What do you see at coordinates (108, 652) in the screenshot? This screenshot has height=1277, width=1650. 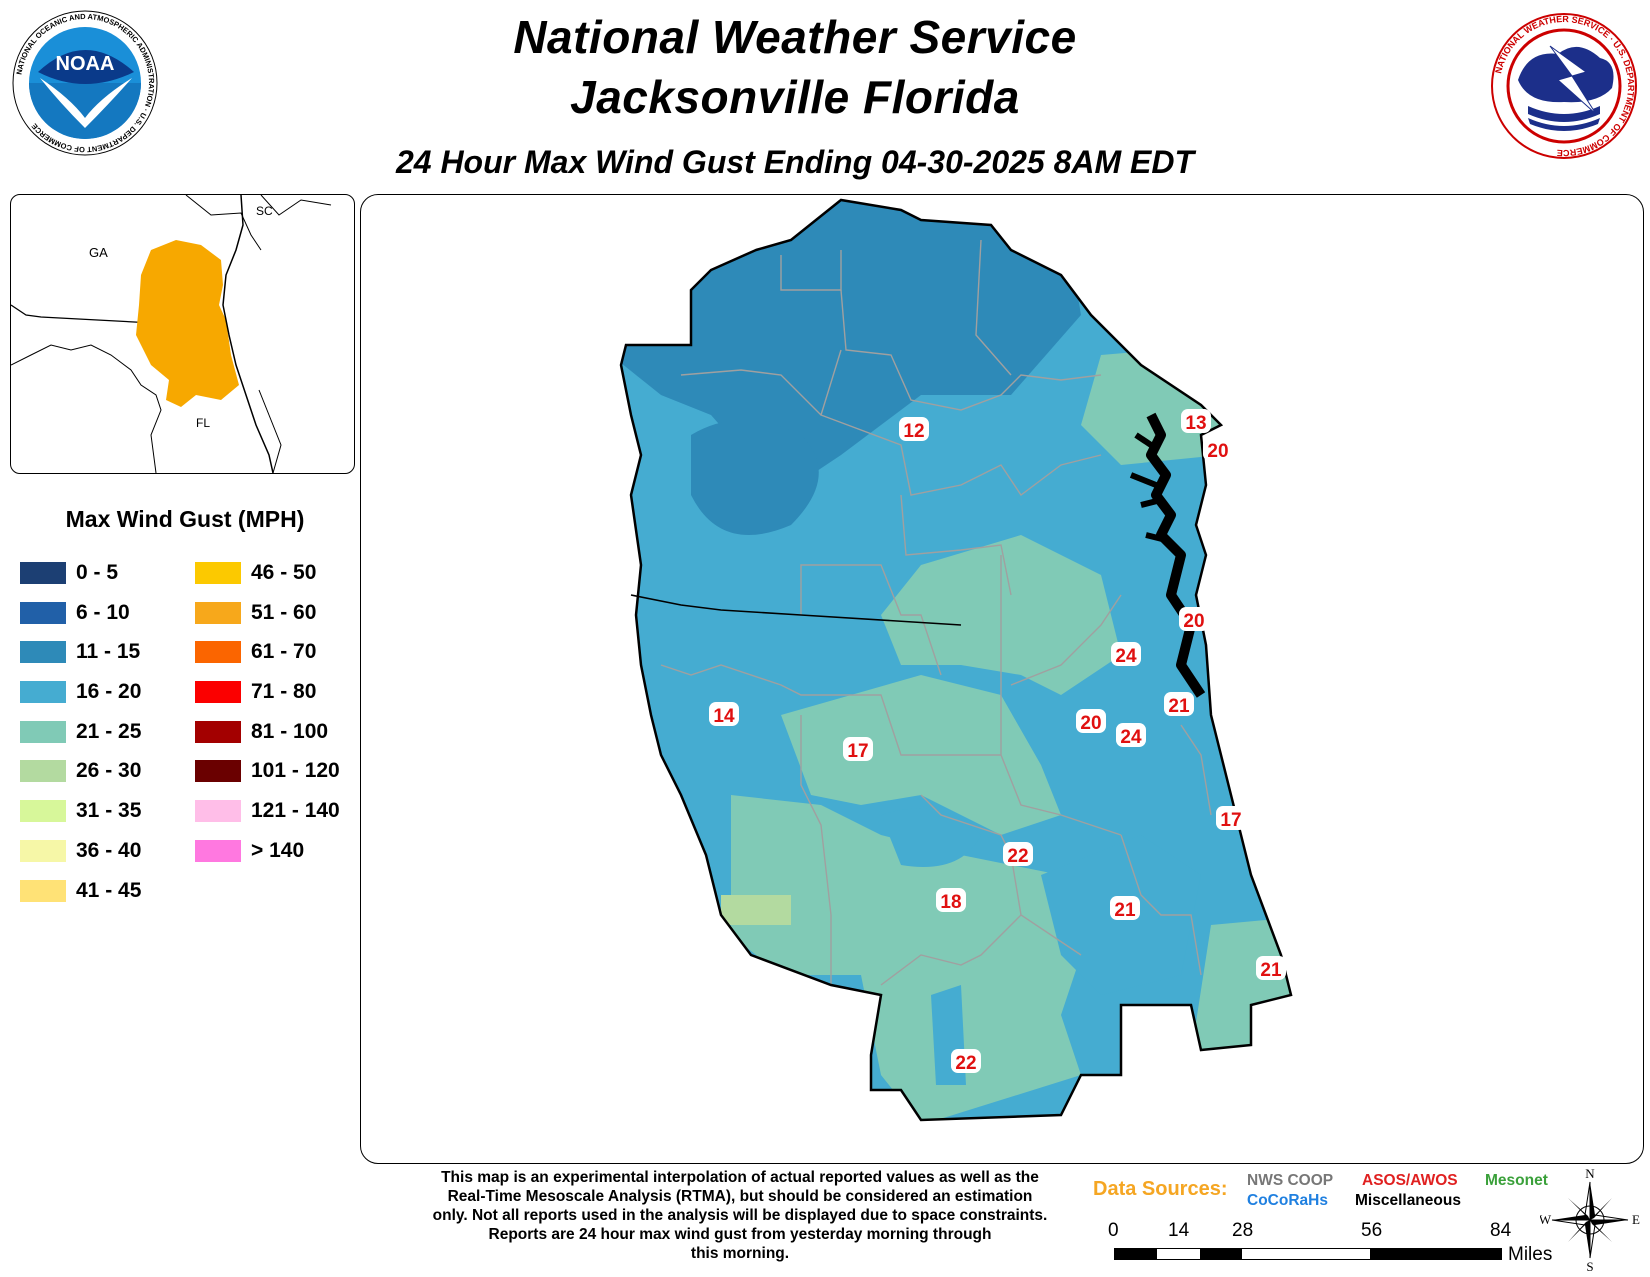 I see `legend-label: 11 - 15` at bounding box center [108, 652].